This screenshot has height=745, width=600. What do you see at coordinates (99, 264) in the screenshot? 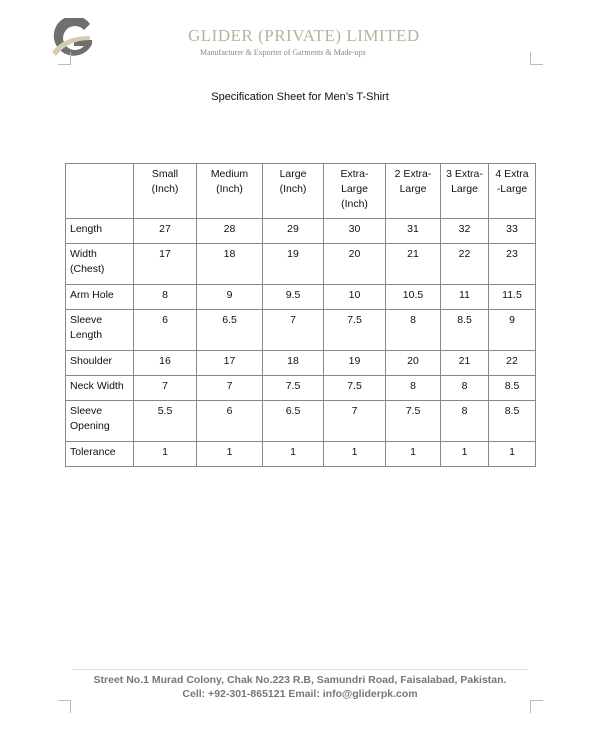
I see `row-label: Width (Chest)` at bounding box center [99, 264].